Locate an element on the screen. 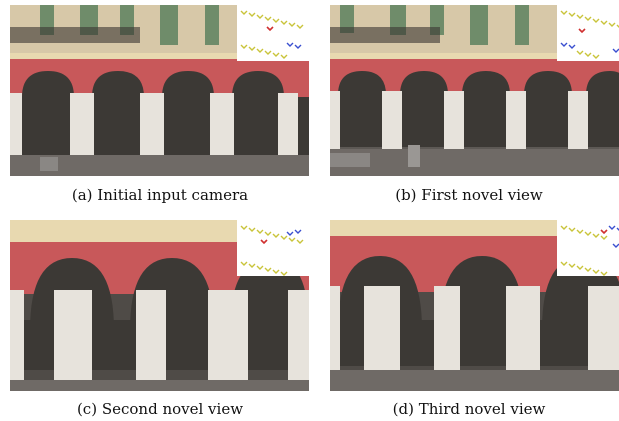 This screenshot has width=619, height=421. caption-c: (c) Second novel view is located at coordinates (160, 409).